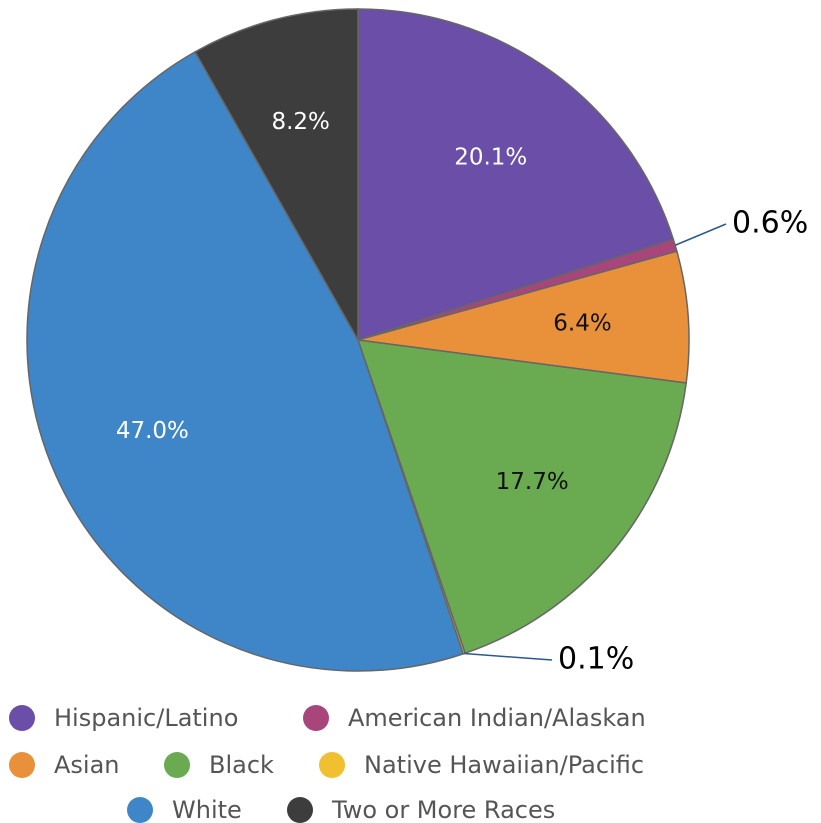  I want to click on legend-label: American Indian/Alaskan, so click(497, 718).